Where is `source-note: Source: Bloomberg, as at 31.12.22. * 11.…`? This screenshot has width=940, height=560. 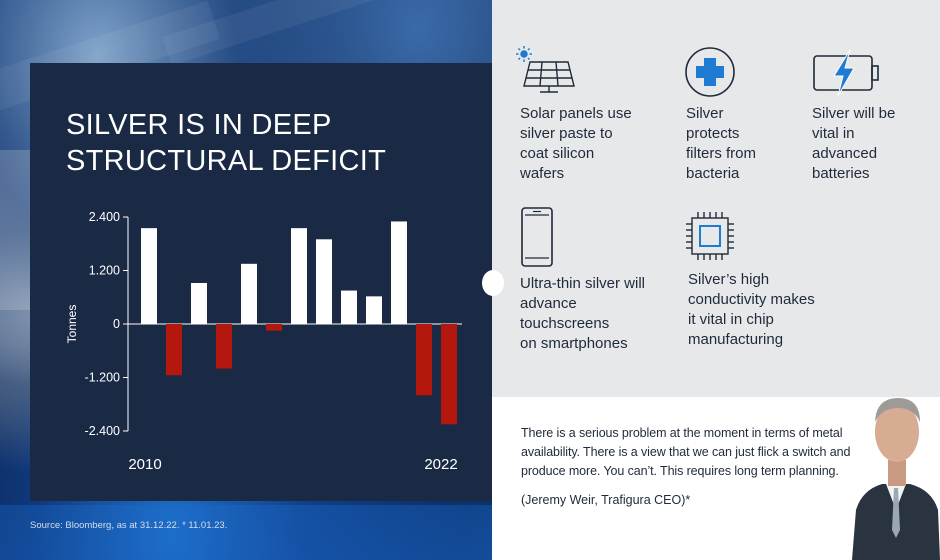
source-note: Source: Bloomberg, as at 31.12.22. * 11.… is located at coordinates (129, 525).